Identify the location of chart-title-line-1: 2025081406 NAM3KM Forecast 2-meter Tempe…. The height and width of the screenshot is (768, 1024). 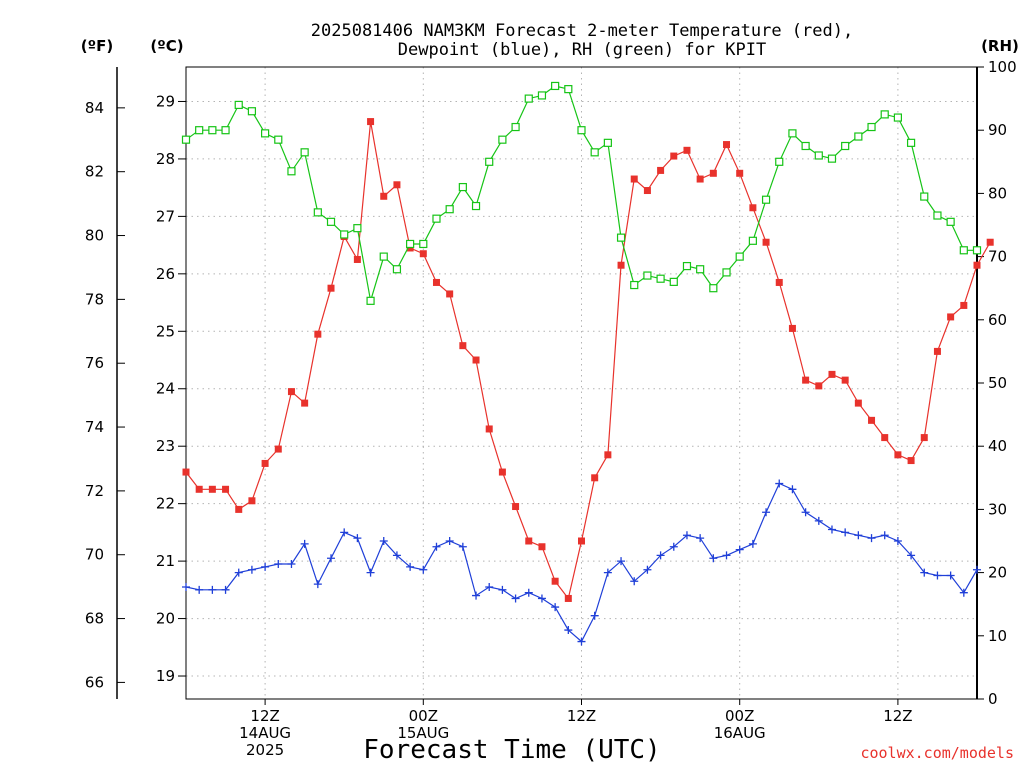
(582, 31).